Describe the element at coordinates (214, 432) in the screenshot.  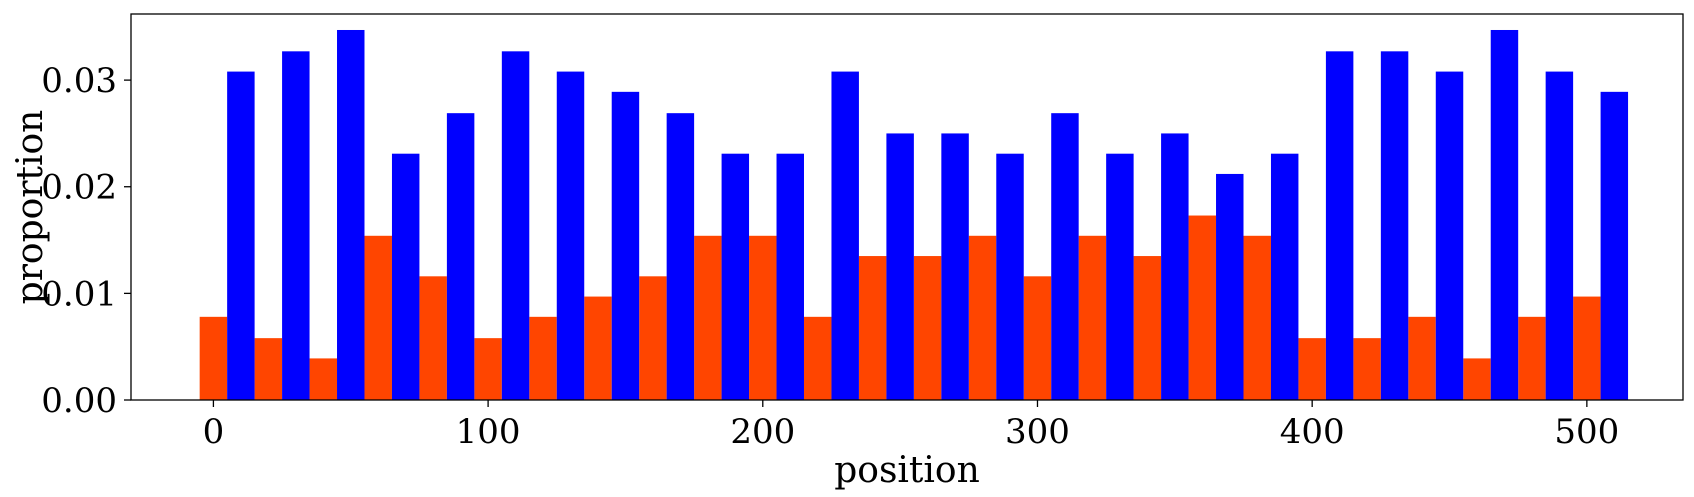
I see `x-tick-label: 0` at that location.